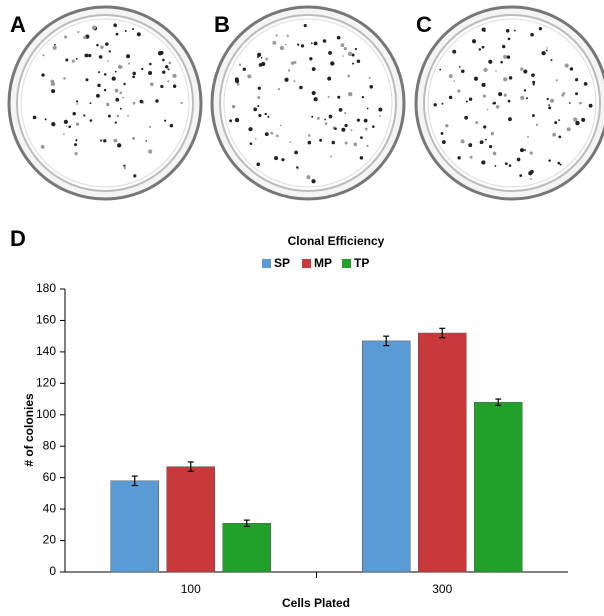 Image resolution: width=604 pixels, height=616 pixels. What do you see at coordinates (52, 571) in the screenshot?
I see `y-tick-label: 0` at bounding box center [52, 571].